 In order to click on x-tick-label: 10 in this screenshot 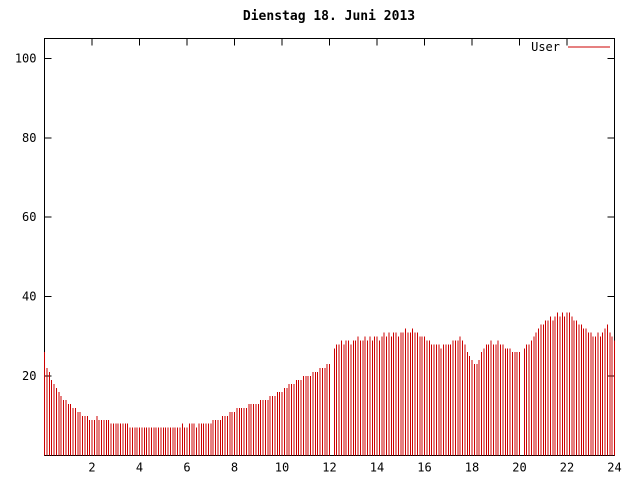, I will do `click(282, 468)`.